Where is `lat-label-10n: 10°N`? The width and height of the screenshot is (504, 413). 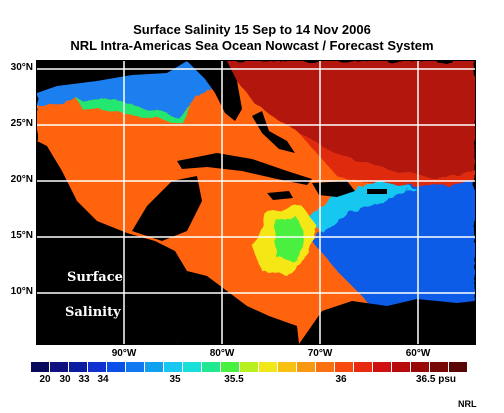
lat-label-10n: 10°N is located at coordinates (21, 291).